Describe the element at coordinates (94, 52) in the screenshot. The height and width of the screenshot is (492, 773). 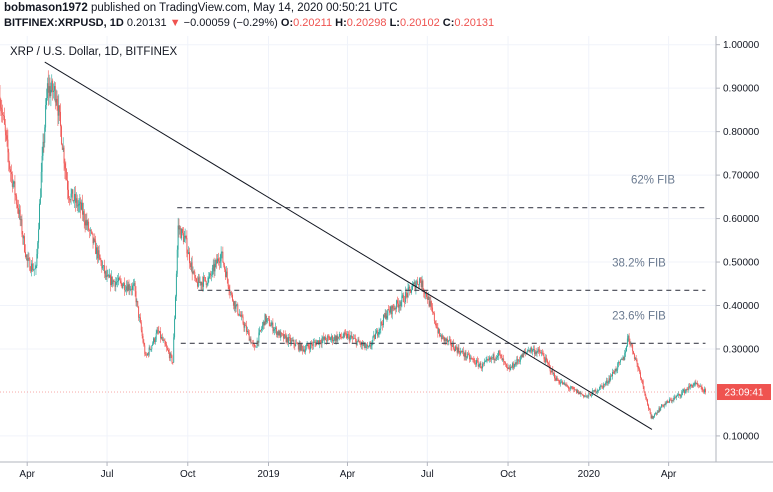
I see `chart-title: XRP / U.S. Dollar, 1D, BITFINEX` at that location.